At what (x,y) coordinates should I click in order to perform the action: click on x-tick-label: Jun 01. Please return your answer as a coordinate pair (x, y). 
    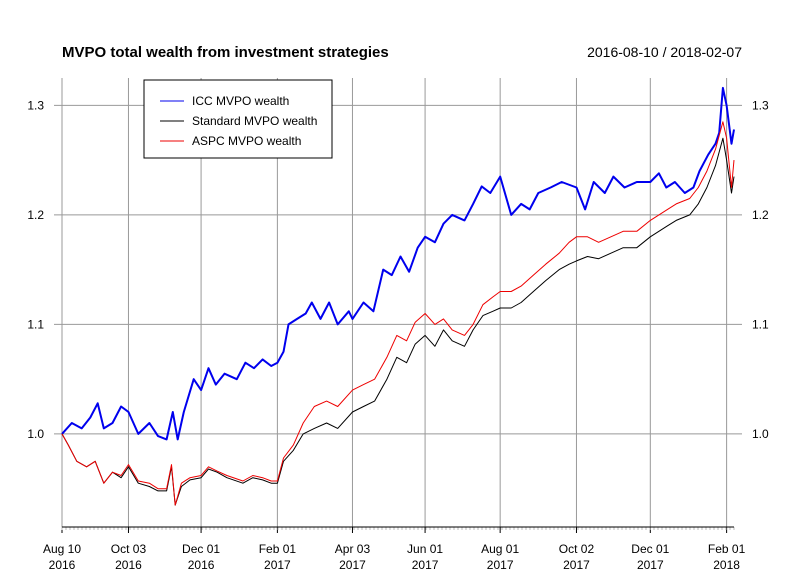
    Looking at the image, I should click on (425, 549).